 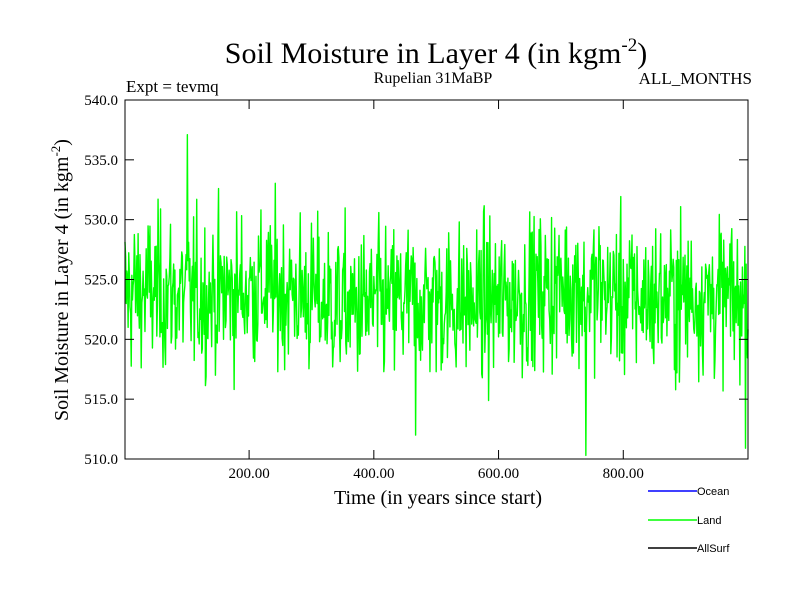 What do you see at coordinates (709, 521) in the screenshot?
I see `legend-label-land: Land` at bounding box center [709, 521].